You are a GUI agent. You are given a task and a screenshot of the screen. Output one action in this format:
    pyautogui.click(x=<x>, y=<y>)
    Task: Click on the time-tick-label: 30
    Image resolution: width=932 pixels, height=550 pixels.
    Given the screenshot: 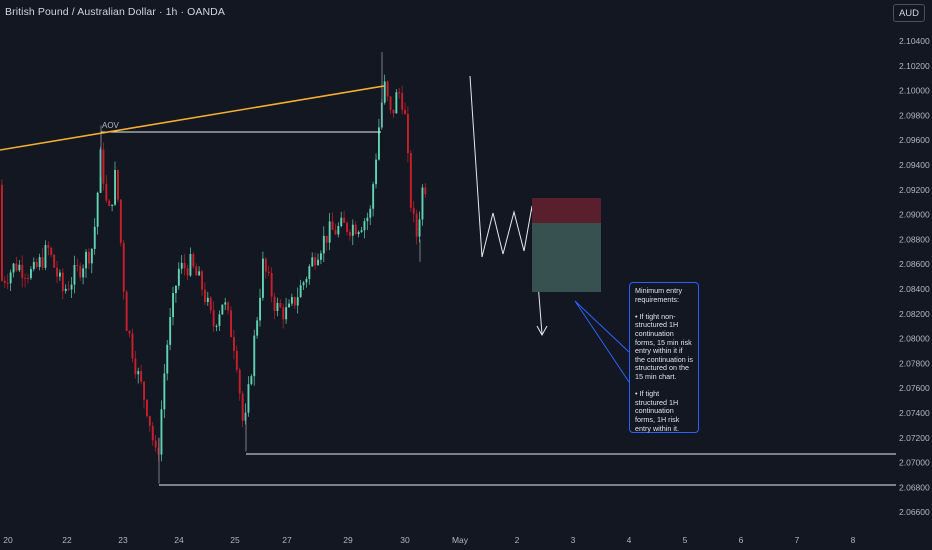 What is the action you would take?
    pyautogui.click(x=405, y=540)
    